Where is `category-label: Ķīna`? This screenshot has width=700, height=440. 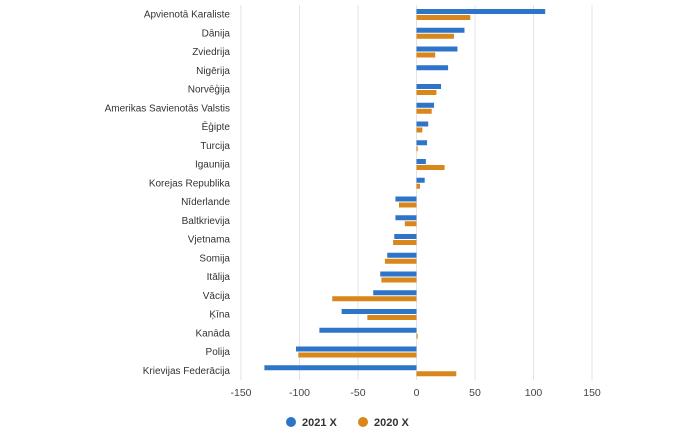
category-label: Ķīna is located at coordinates (219, 315).